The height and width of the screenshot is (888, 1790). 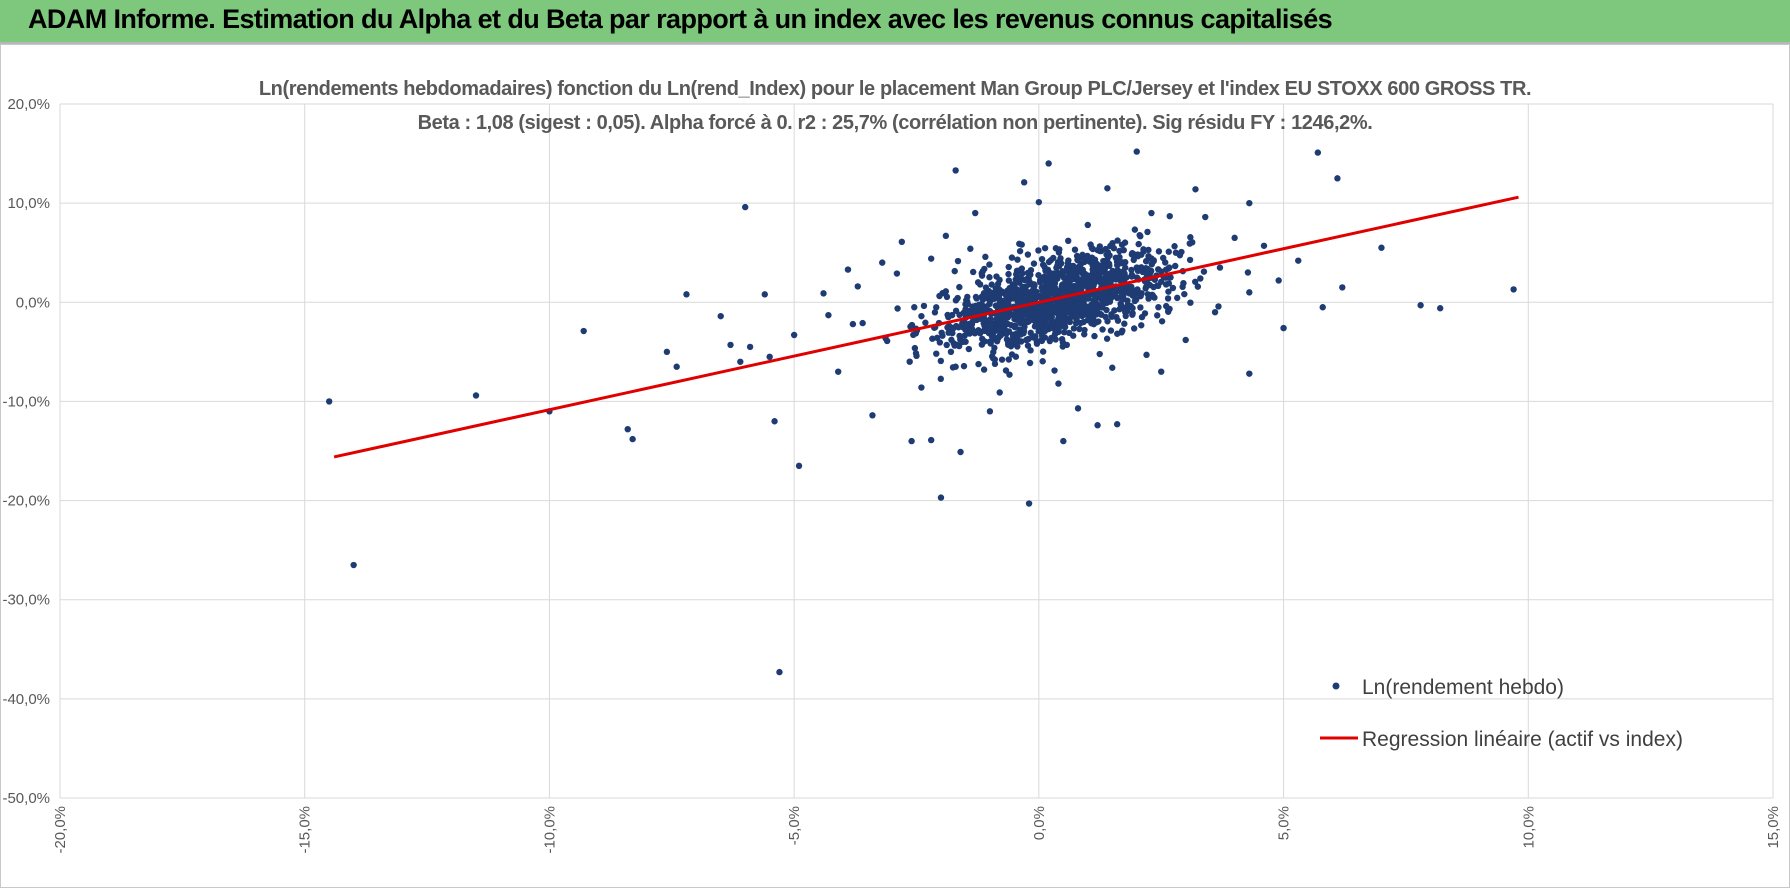 What do you see at coordinates (26, 600) in the screenshot?
I see `y-tick-label: -30,0%` at bounding box center [26, 600].